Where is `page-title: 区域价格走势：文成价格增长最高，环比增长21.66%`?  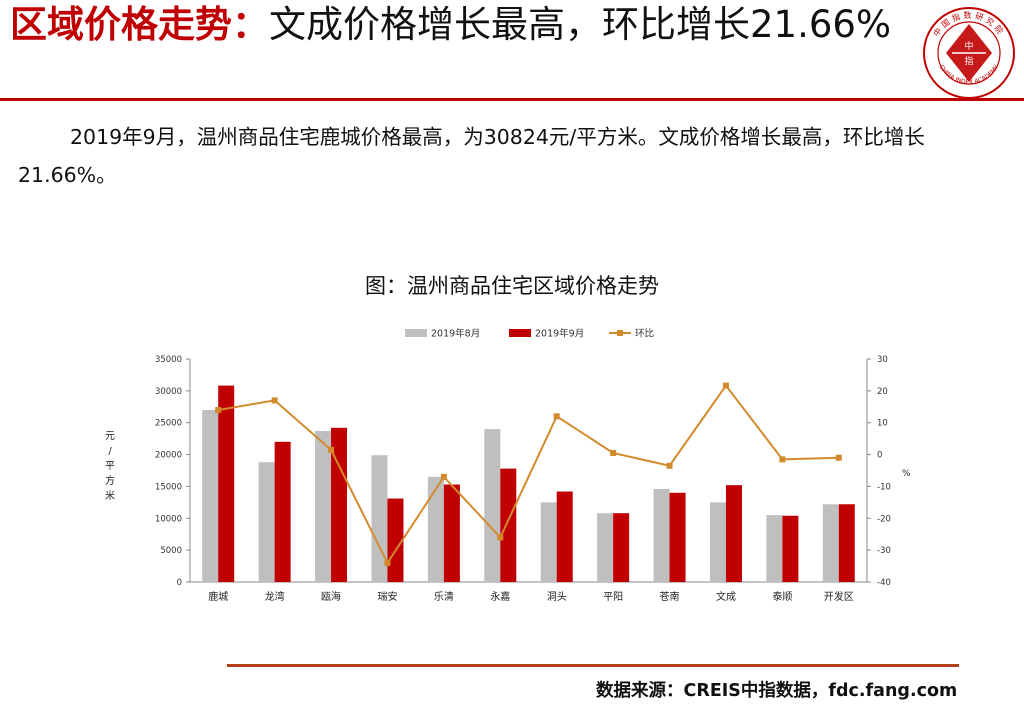
page-title: 区域价格走势：文成价格增长最高，环比增长21.66% is located at coordinates (460, 25).